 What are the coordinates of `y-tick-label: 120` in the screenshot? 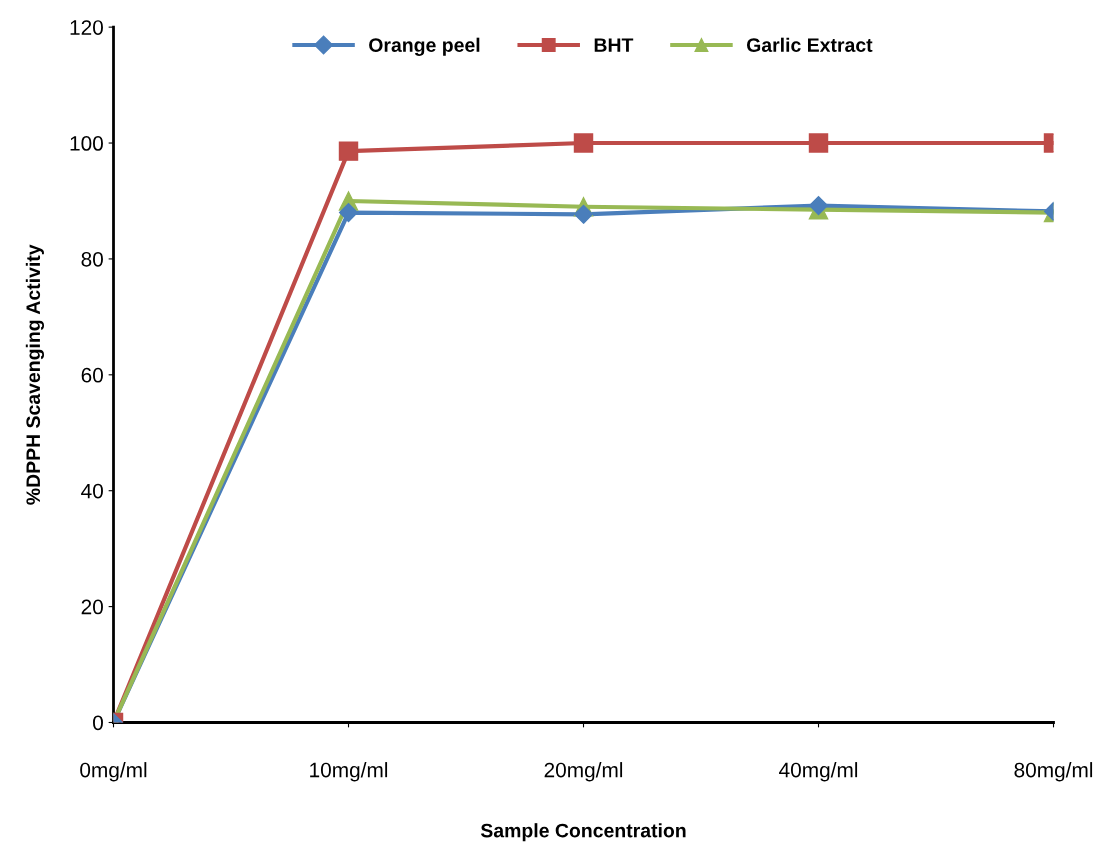 It's located at (86, 27).